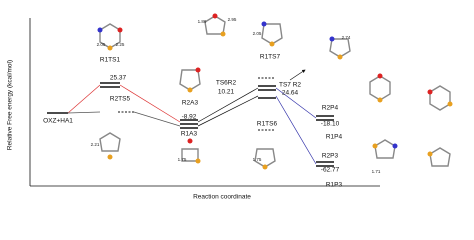 Image resolution: width=474 pixels, height=240 pixels. What do you see at coordinates (330, 170) in the screenshot?
I see `level-label: -62.77` at bounding box center [330, 170].